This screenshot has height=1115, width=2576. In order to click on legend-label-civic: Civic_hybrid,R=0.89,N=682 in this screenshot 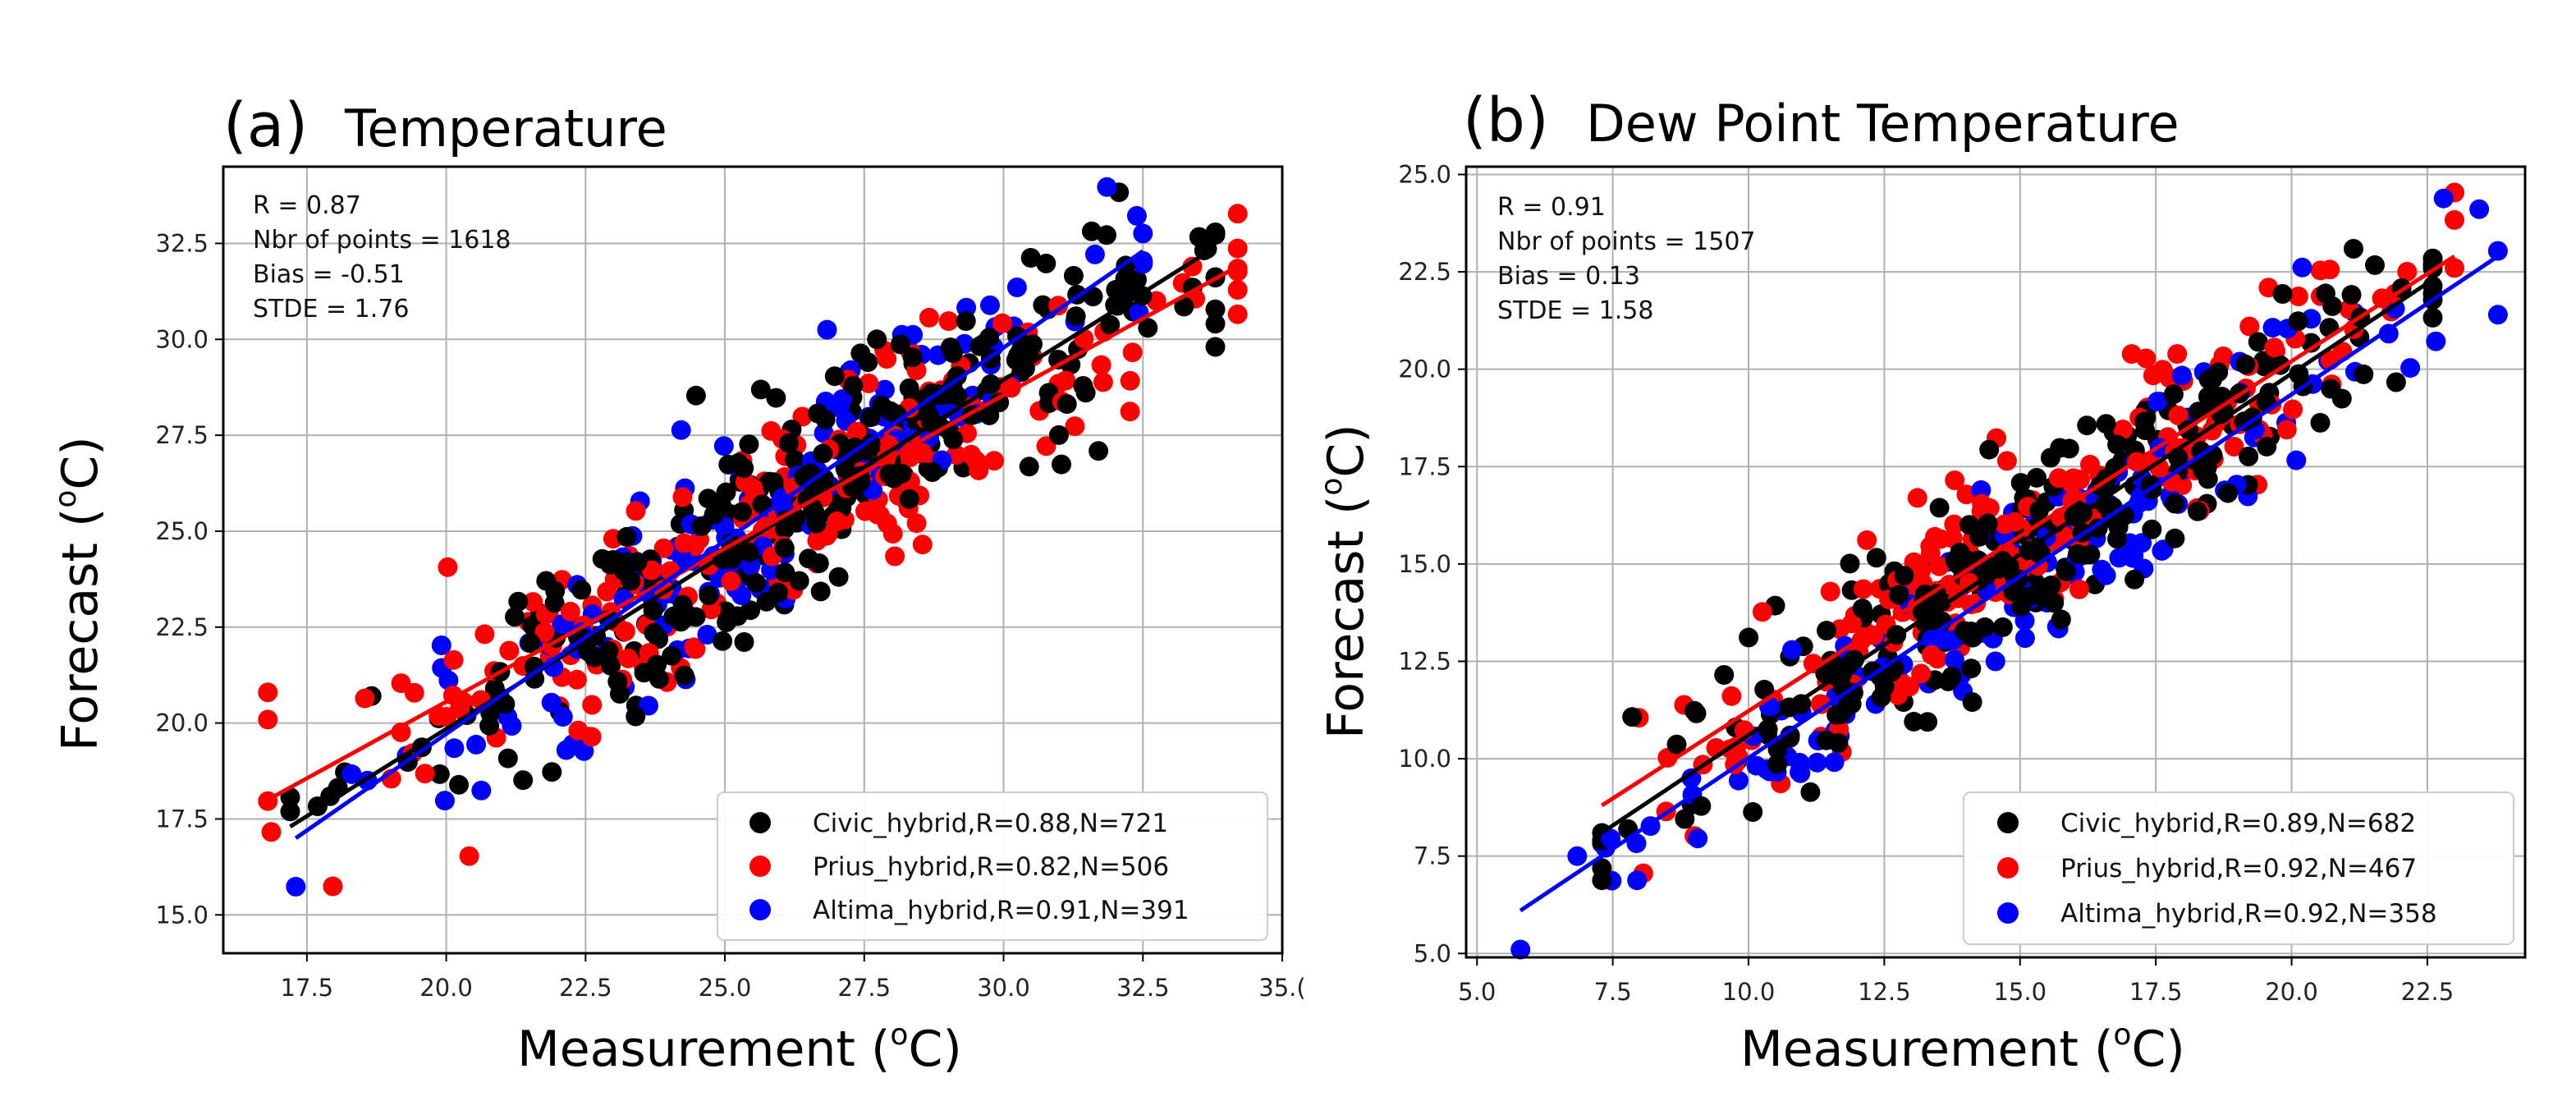, I will do `click(2238, 823)`.